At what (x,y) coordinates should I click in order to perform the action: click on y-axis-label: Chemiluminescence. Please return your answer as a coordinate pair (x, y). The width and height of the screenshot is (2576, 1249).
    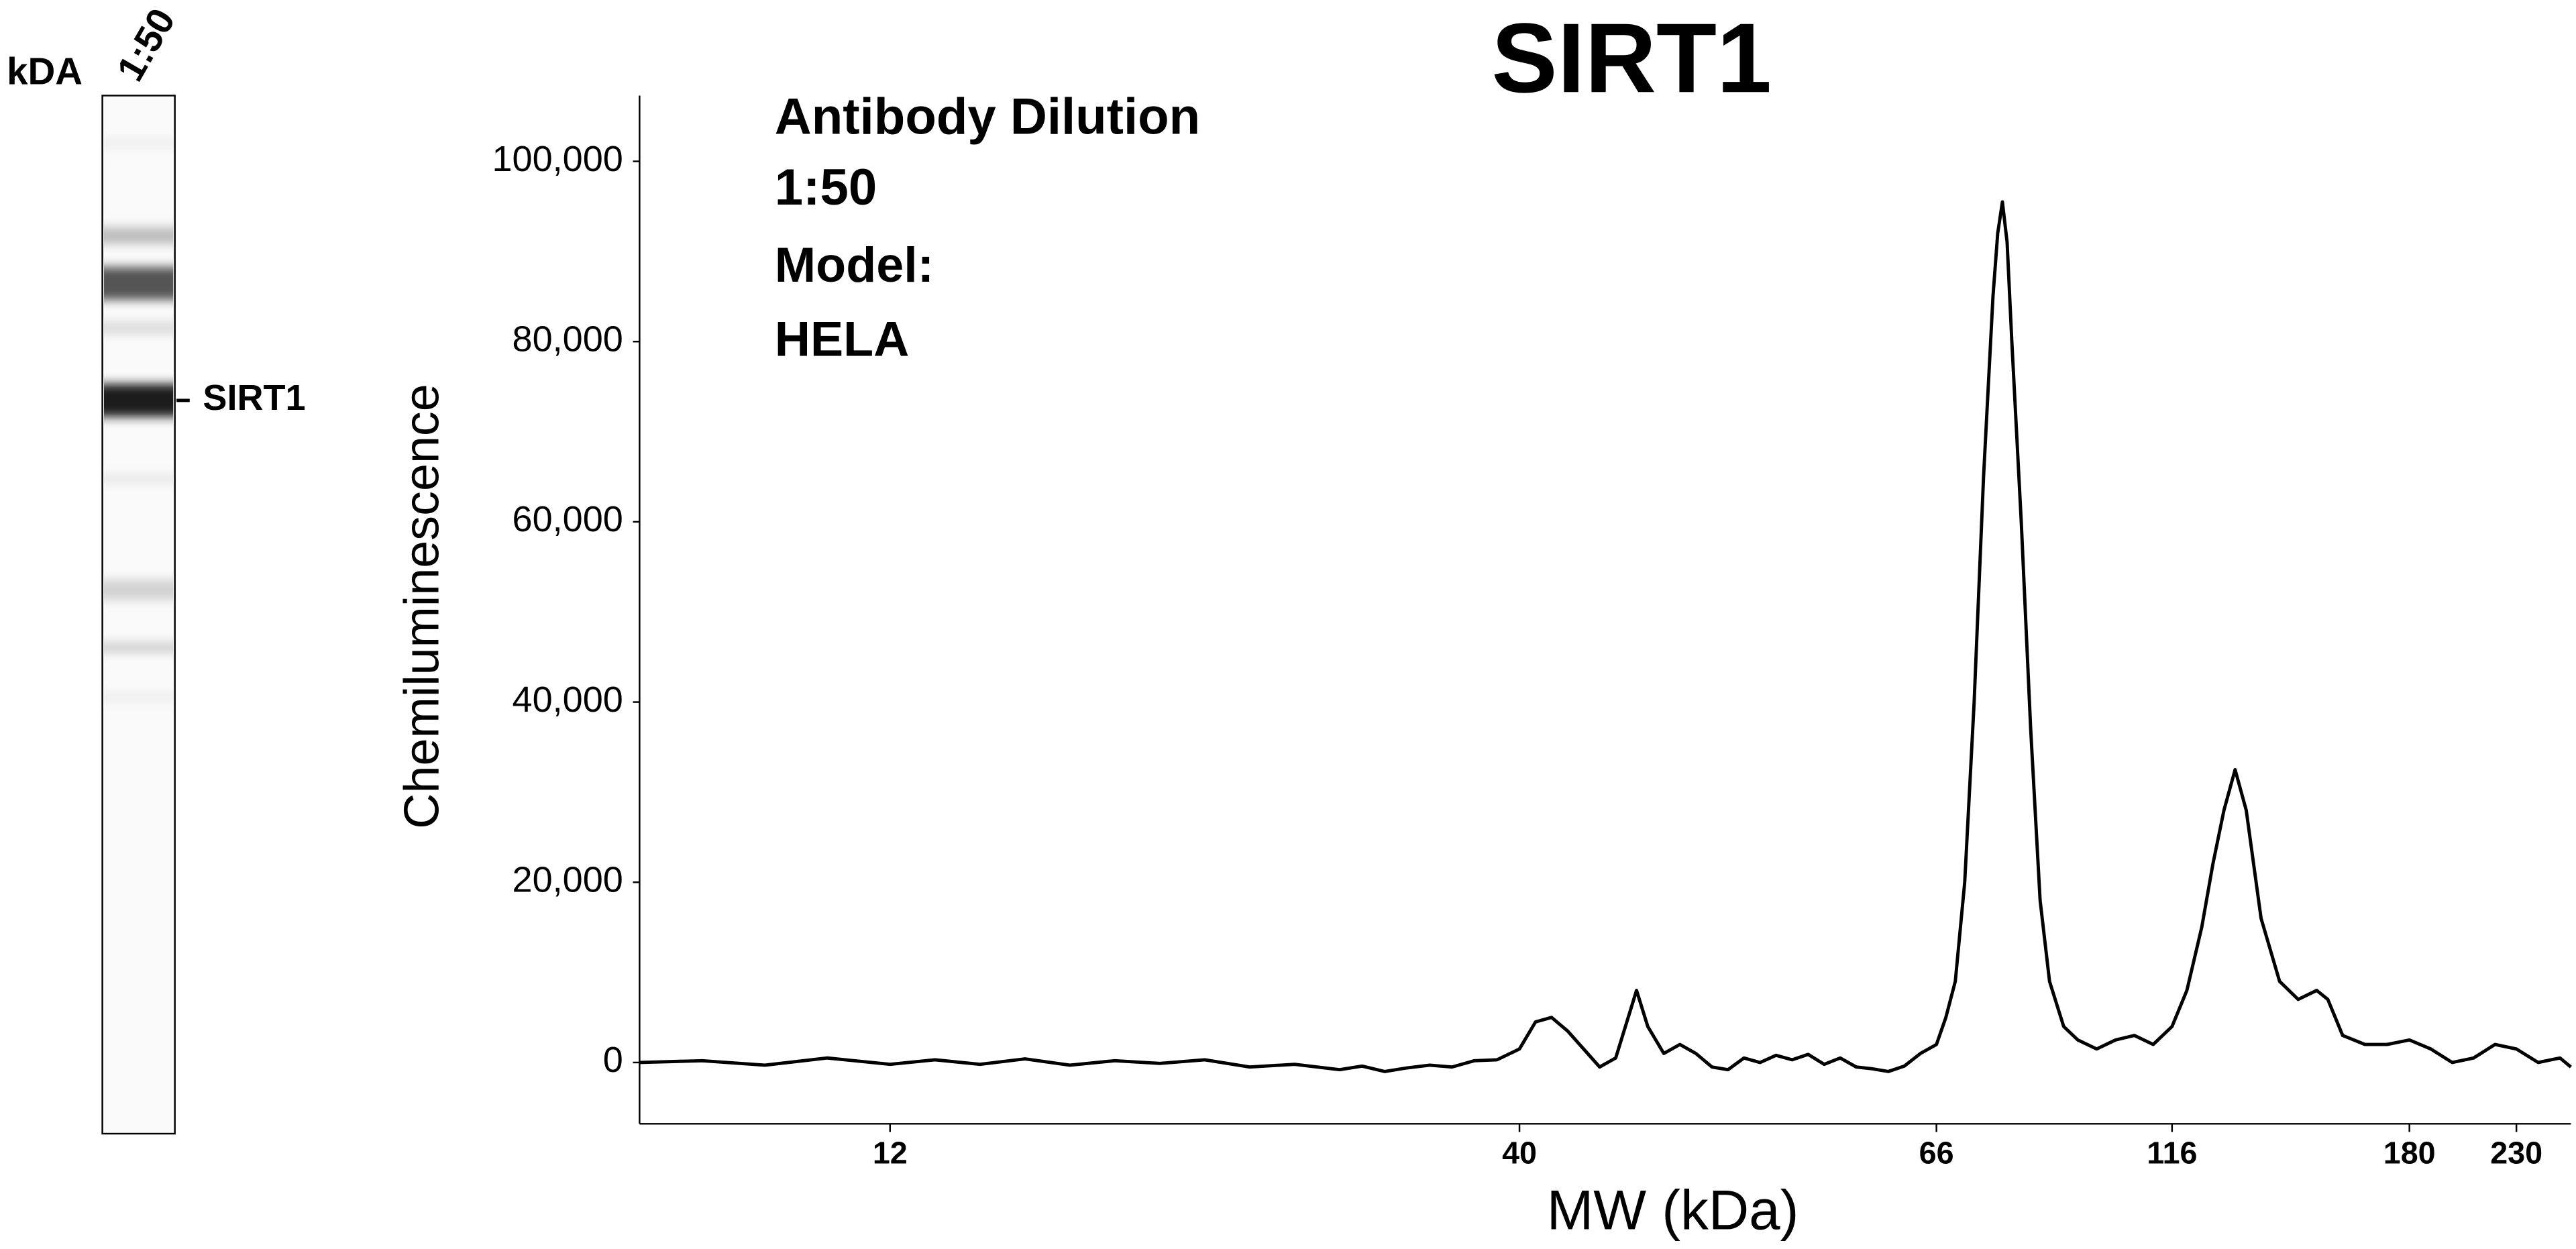
    Looking at the image, I should click on (421, 606).